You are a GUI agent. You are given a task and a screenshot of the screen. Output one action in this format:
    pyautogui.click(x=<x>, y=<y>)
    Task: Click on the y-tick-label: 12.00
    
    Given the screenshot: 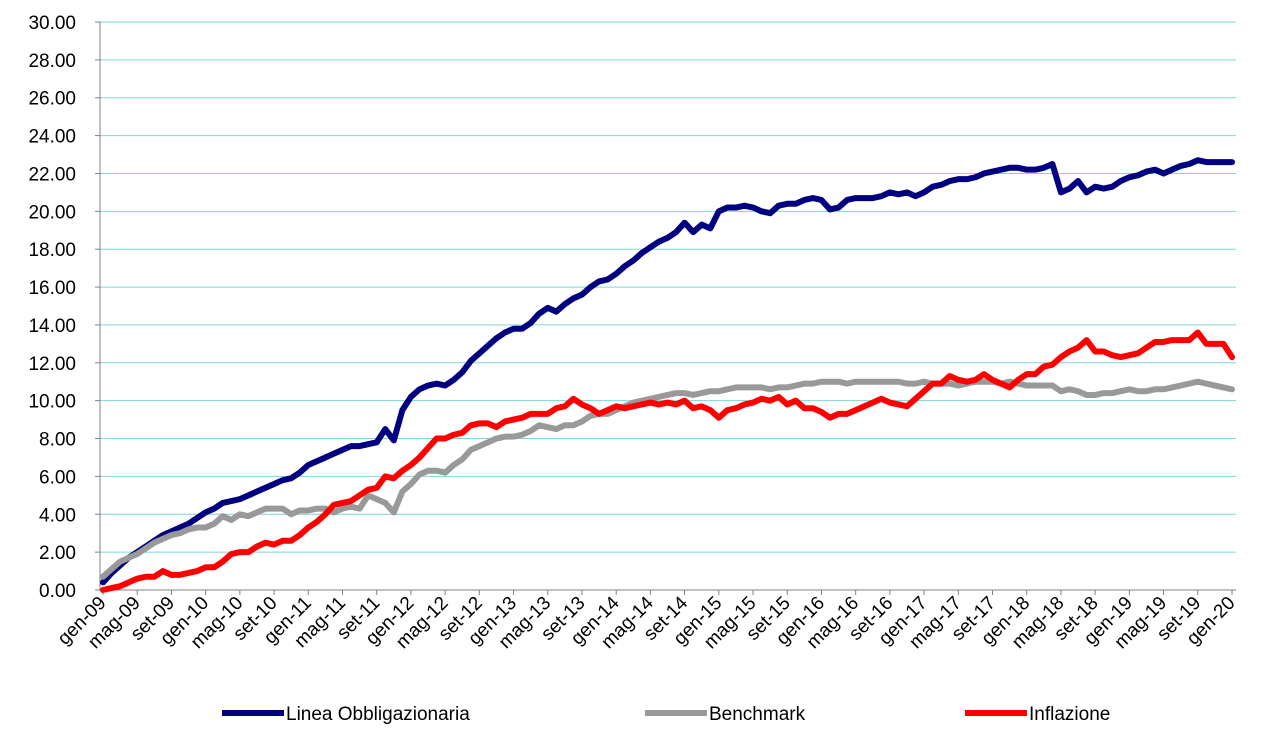 What is the action you would take?
    pyautogui.click(x=52, y=364)
    